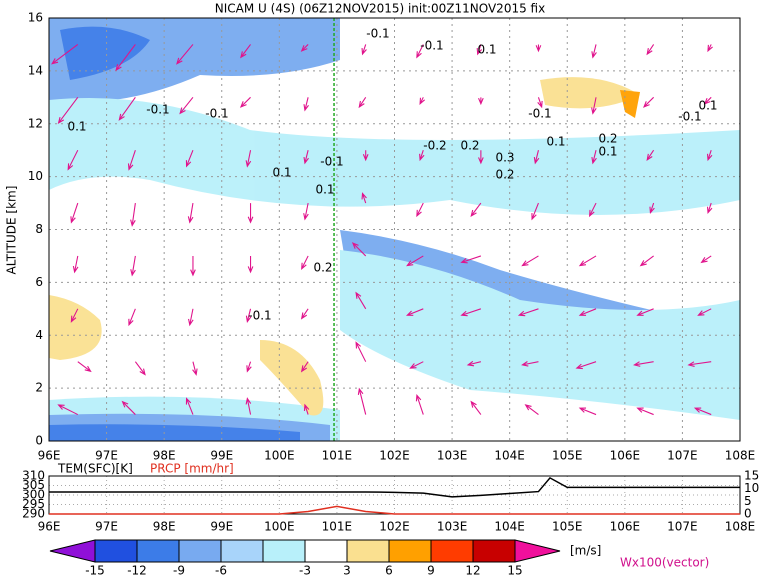 This screenshot has height=575, width=767. Describe the element at coordinates (452, 456) in the screenshot. I see `x-tick-label: 103E` at that location.